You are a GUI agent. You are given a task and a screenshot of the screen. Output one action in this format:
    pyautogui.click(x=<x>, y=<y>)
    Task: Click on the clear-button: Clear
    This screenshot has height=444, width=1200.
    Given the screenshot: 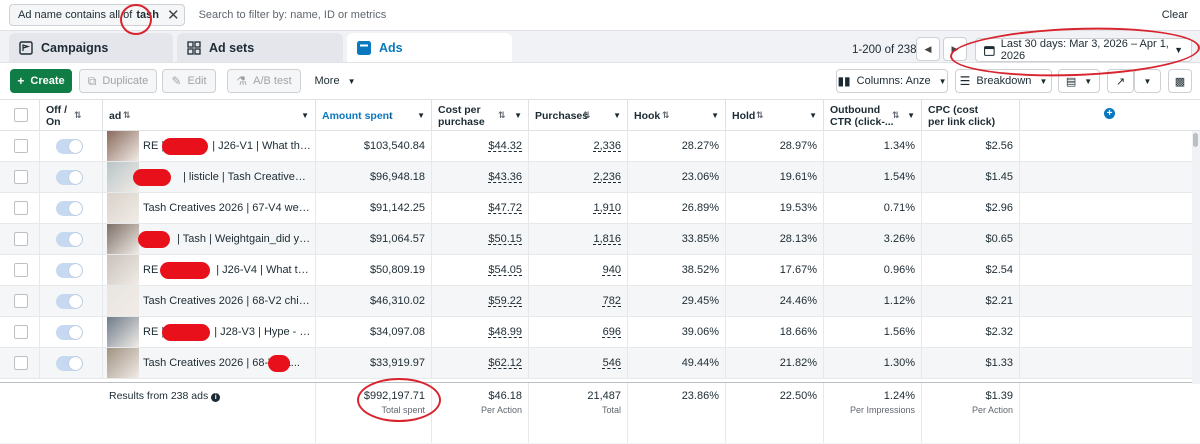 What is the action you would take?
    pyautogui.click(x=1174, y=15)
    